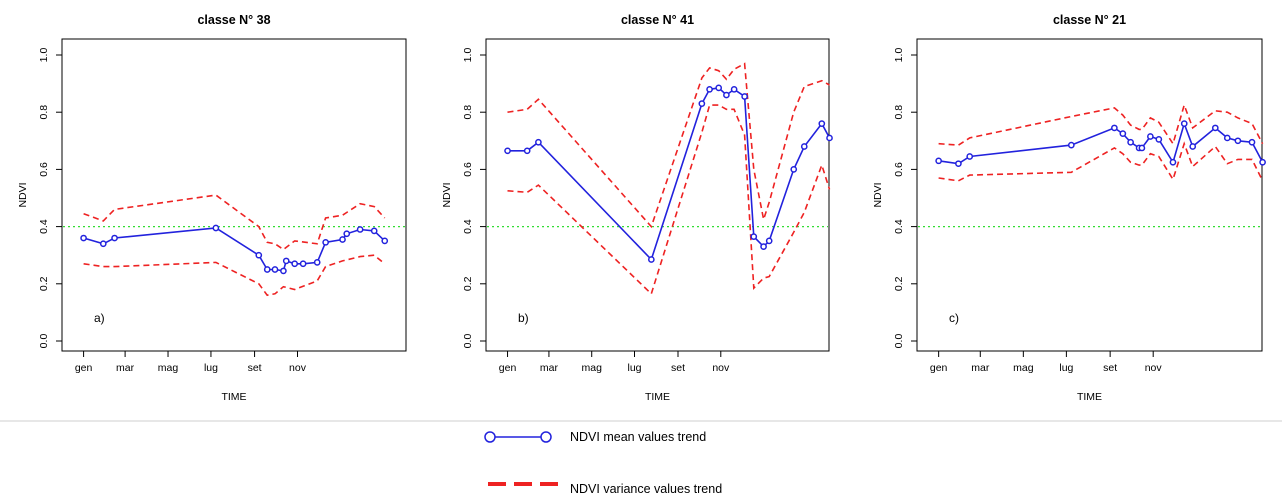 The height and width of the screenshot is (496, 1282). Describe the element at coordinates (99, 318) in the screenshot. I see `panel-label: a)` at that location.